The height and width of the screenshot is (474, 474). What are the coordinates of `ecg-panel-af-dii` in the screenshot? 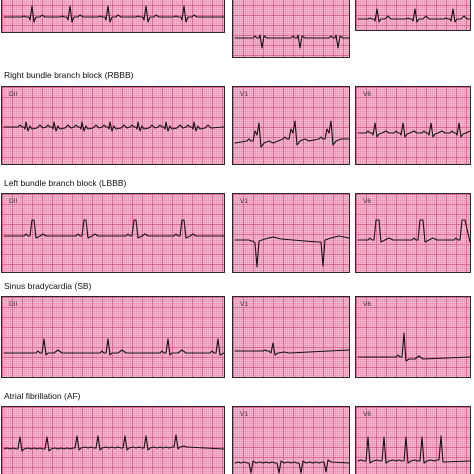 It's located at (113, 440).